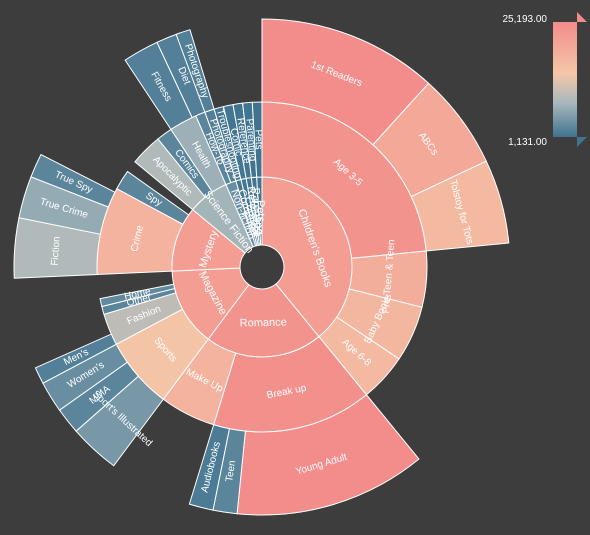  What do you see at coordinates (153, 197) in the screenshot?
I see `segment-spy` at bounding box center [153, 197].